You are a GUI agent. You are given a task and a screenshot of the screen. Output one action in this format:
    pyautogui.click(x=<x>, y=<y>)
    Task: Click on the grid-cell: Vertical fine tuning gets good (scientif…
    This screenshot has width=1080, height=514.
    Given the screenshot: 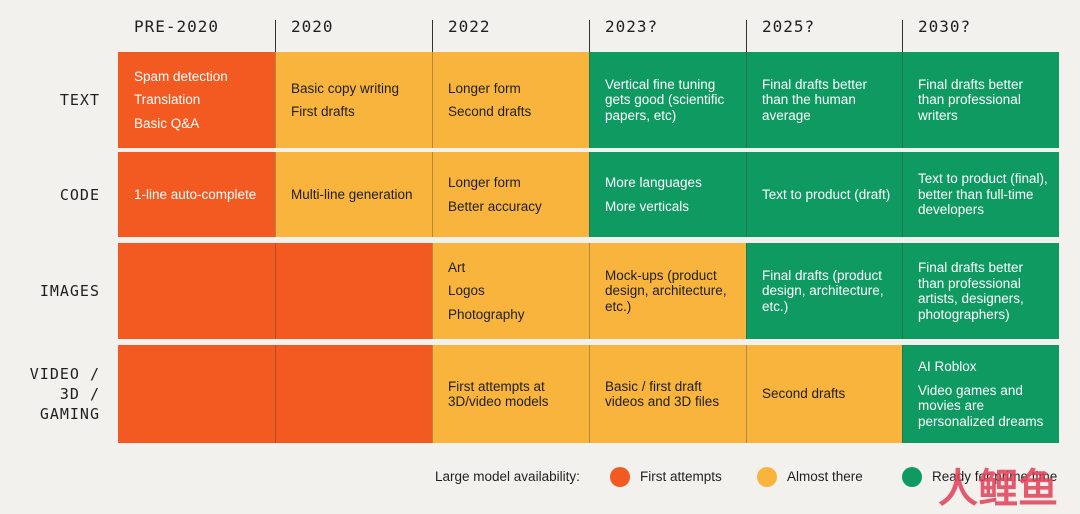 What is the action you would take?
    pyautogui.click(x=667, y=100)
    